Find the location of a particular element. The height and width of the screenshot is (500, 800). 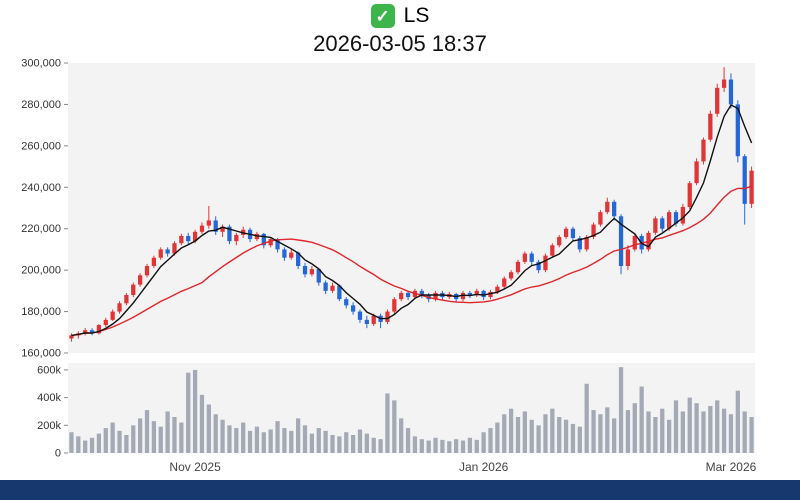

svg-text: 240,000 is located at coordinates (41, 188).